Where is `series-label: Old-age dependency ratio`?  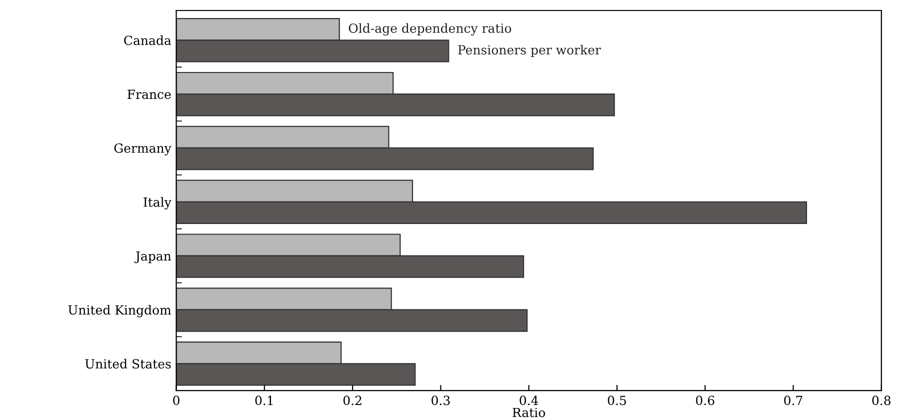
series-label: Old-age dependency ratio is located at coordinates (430, 29).